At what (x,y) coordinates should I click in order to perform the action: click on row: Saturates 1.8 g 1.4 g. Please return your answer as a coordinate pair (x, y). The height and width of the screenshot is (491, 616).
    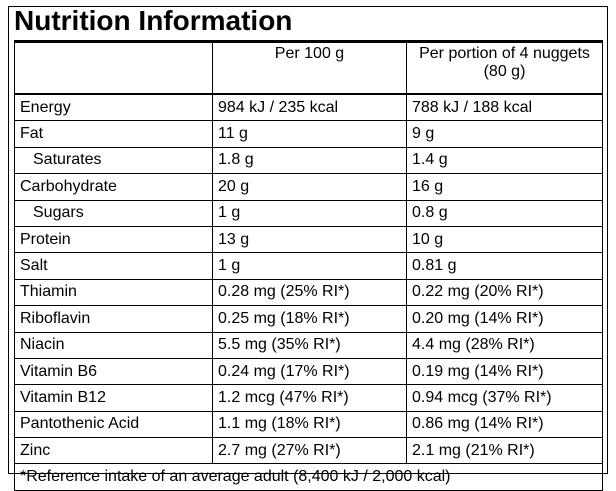
    Looking at the image, I should click on (308, 160).